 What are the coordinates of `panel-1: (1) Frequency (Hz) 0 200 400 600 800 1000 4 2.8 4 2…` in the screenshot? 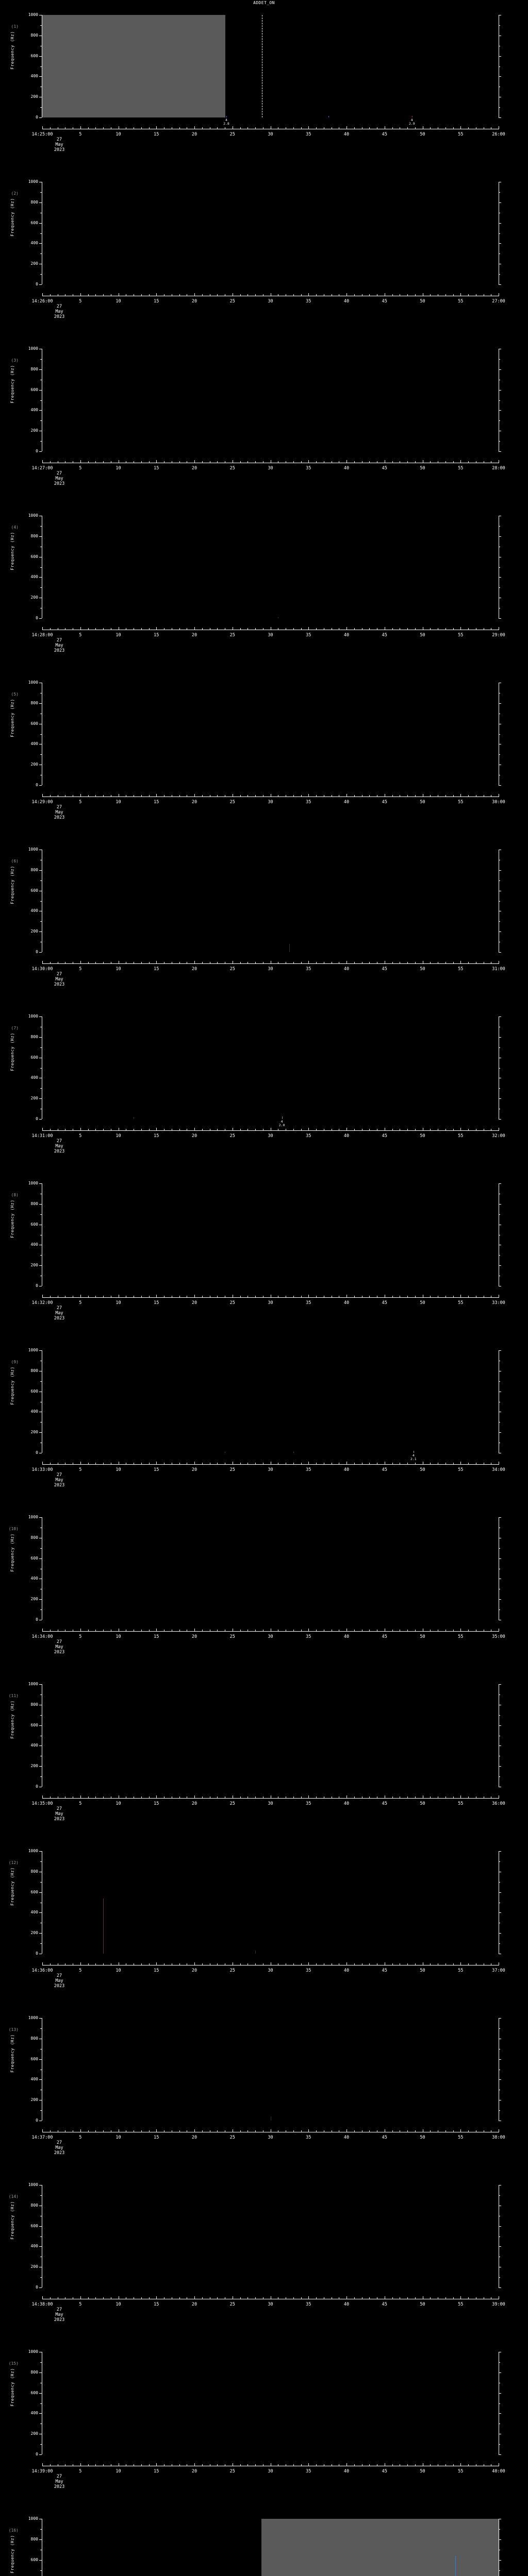 It's located at (264, 89).